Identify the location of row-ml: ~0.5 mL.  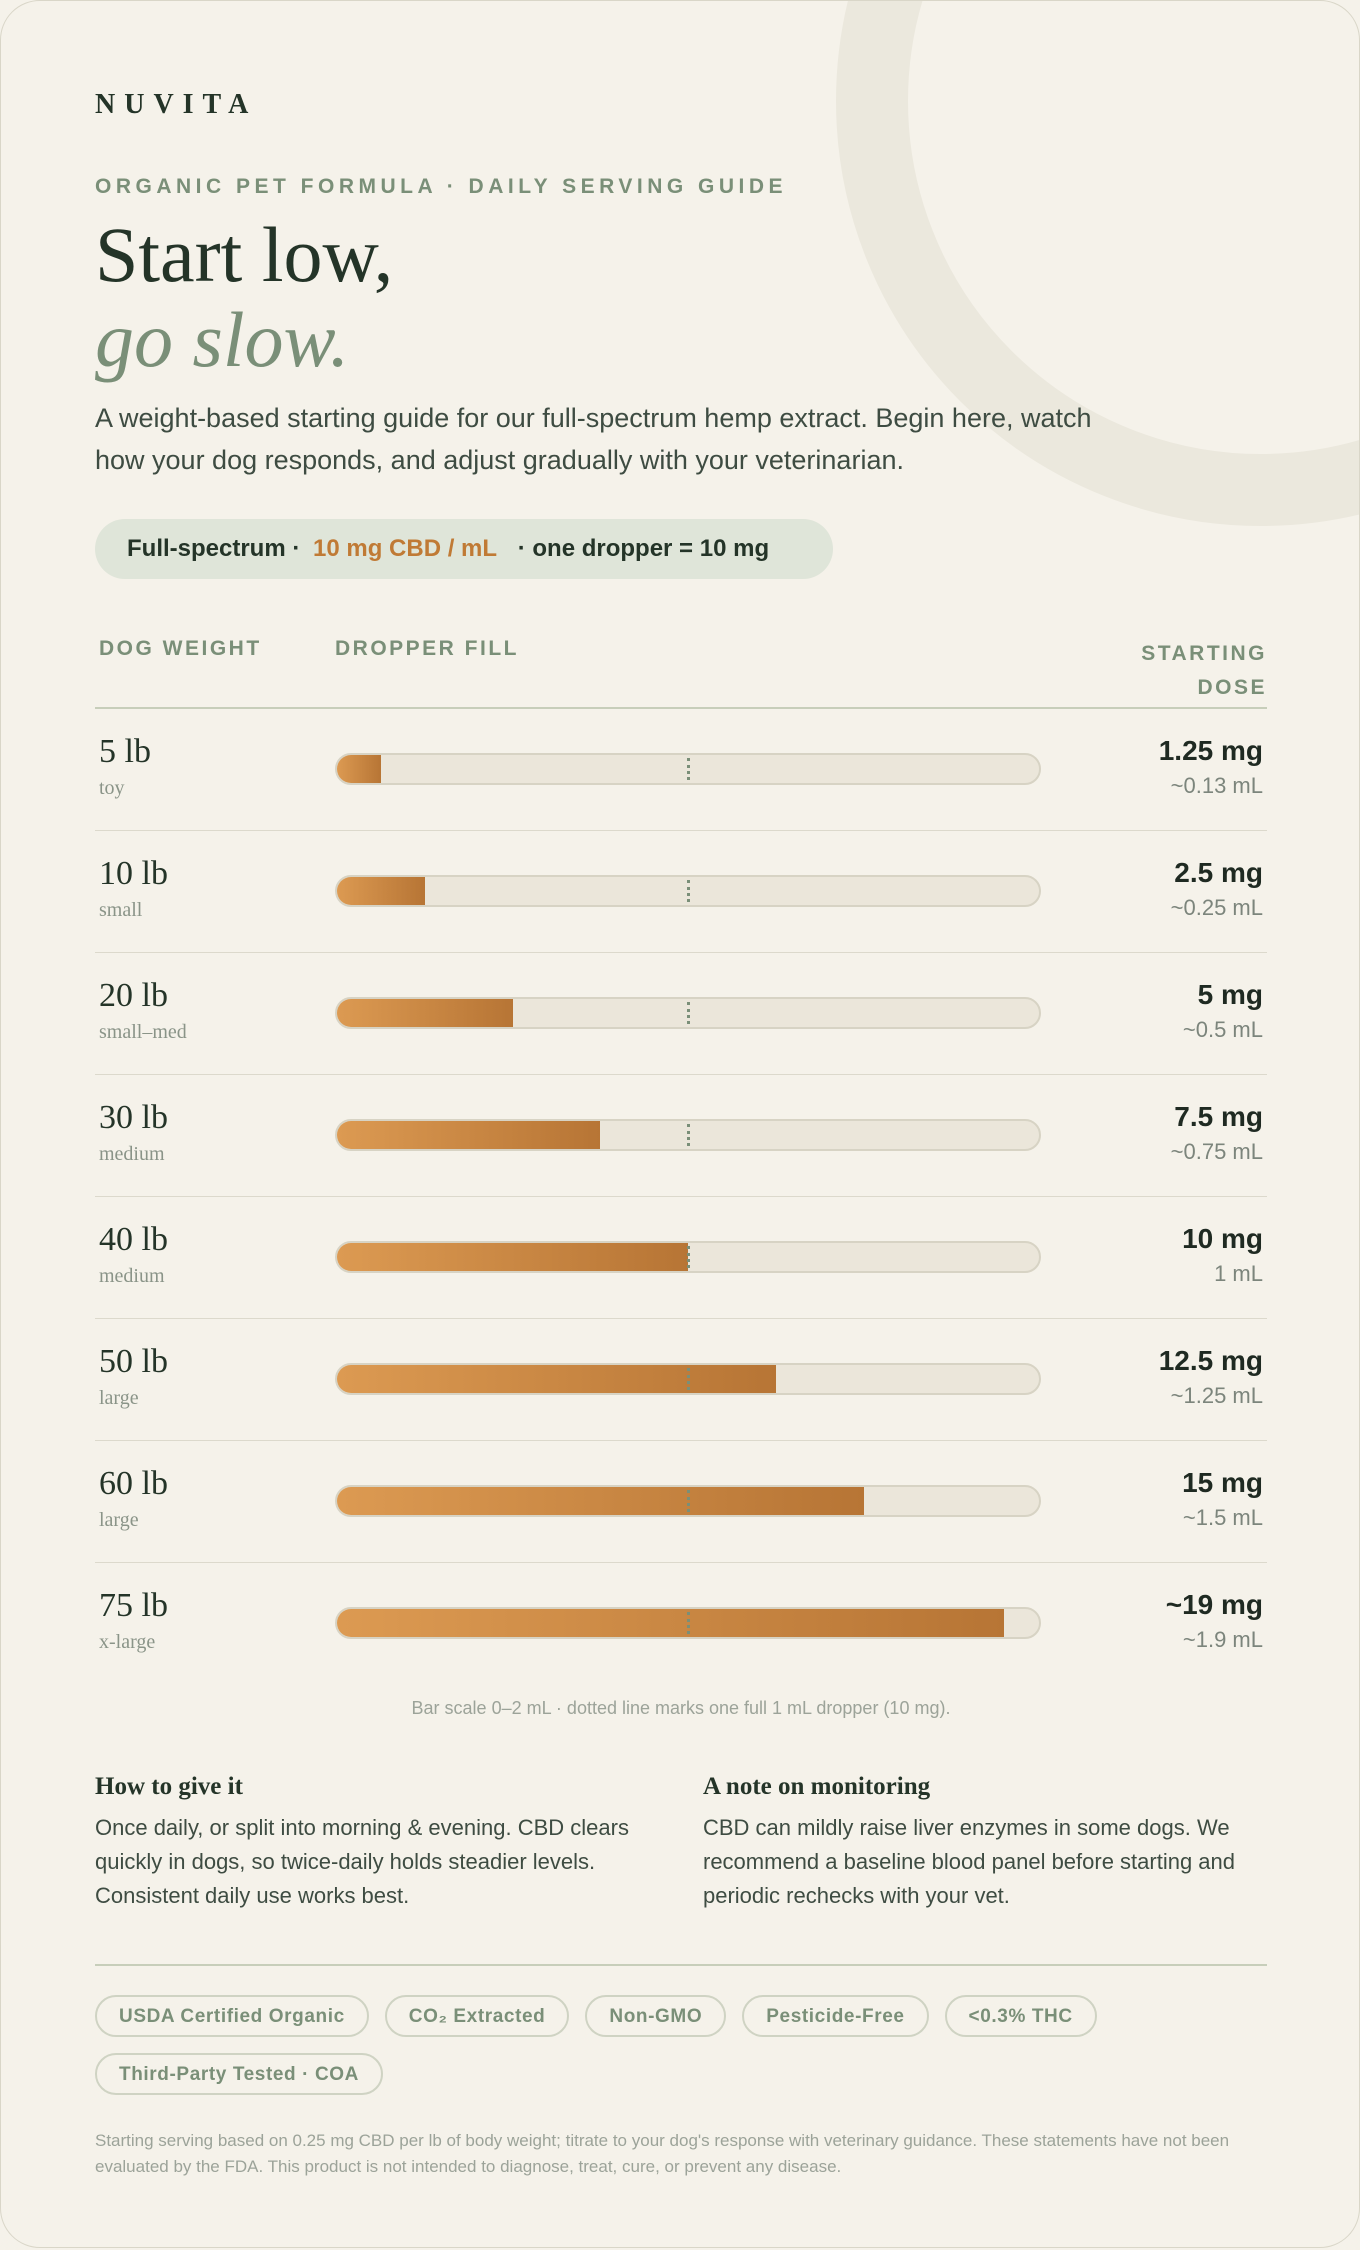
(1222, 1029).